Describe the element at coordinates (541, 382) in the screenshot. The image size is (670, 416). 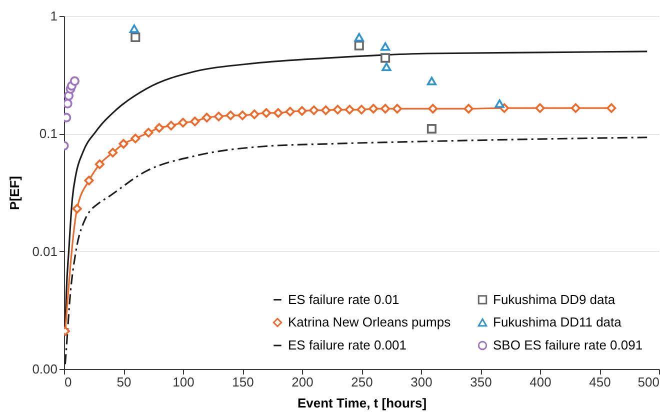
I see `x-tick-label: 400` at that location.